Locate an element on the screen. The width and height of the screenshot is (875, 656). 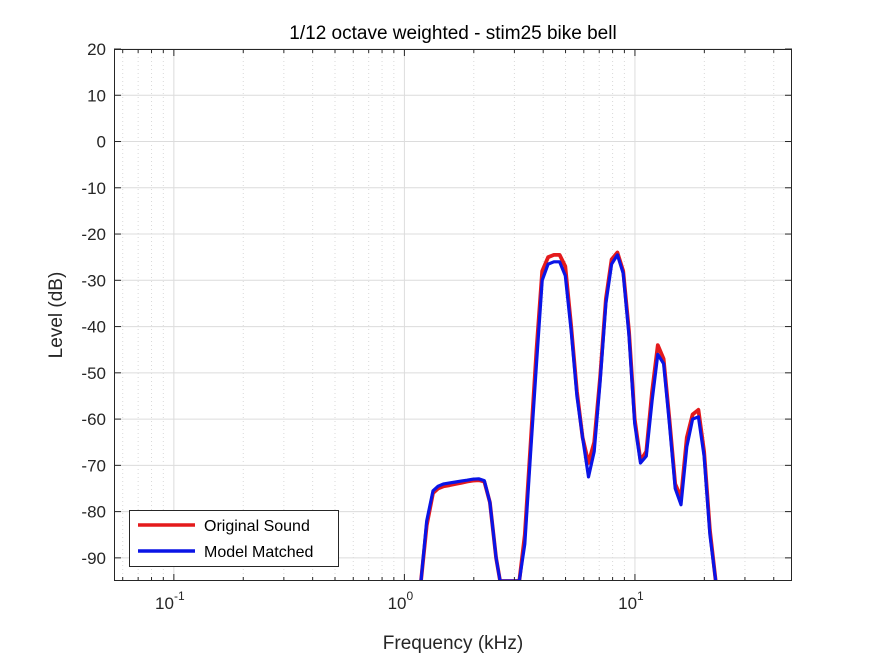
y-tick-label: 10 is located at coordinates (96, 95).